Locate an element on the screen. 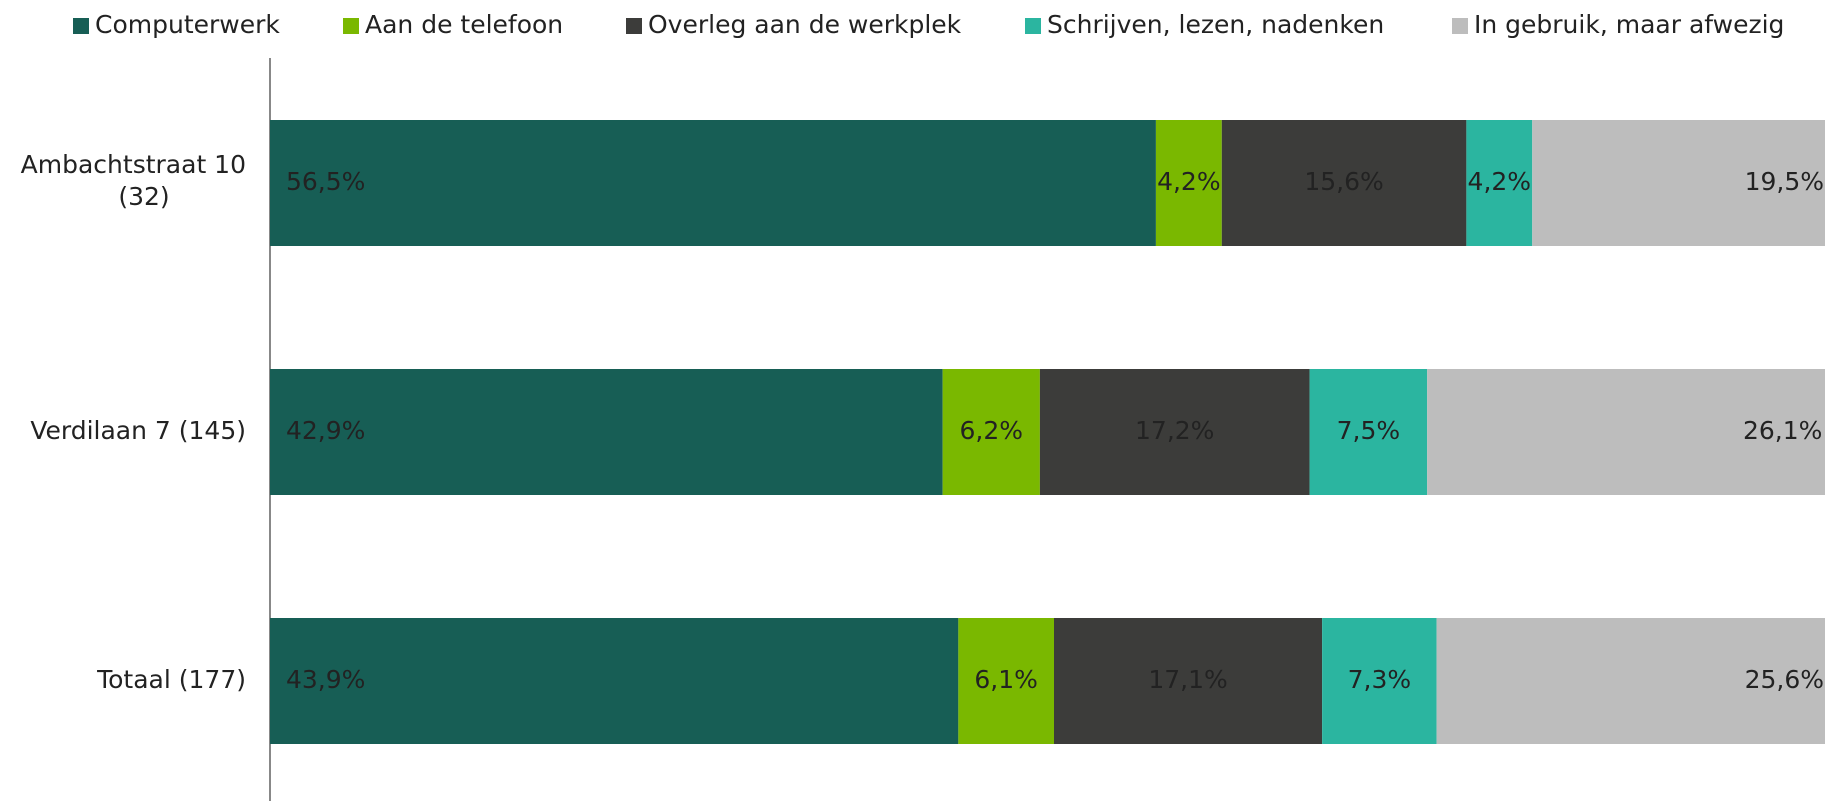 Image resolution: width=1825 pixels, height=801 pixels. y-tick-label: Verdilaan 7 (145) is located at coordinates (138, 430).